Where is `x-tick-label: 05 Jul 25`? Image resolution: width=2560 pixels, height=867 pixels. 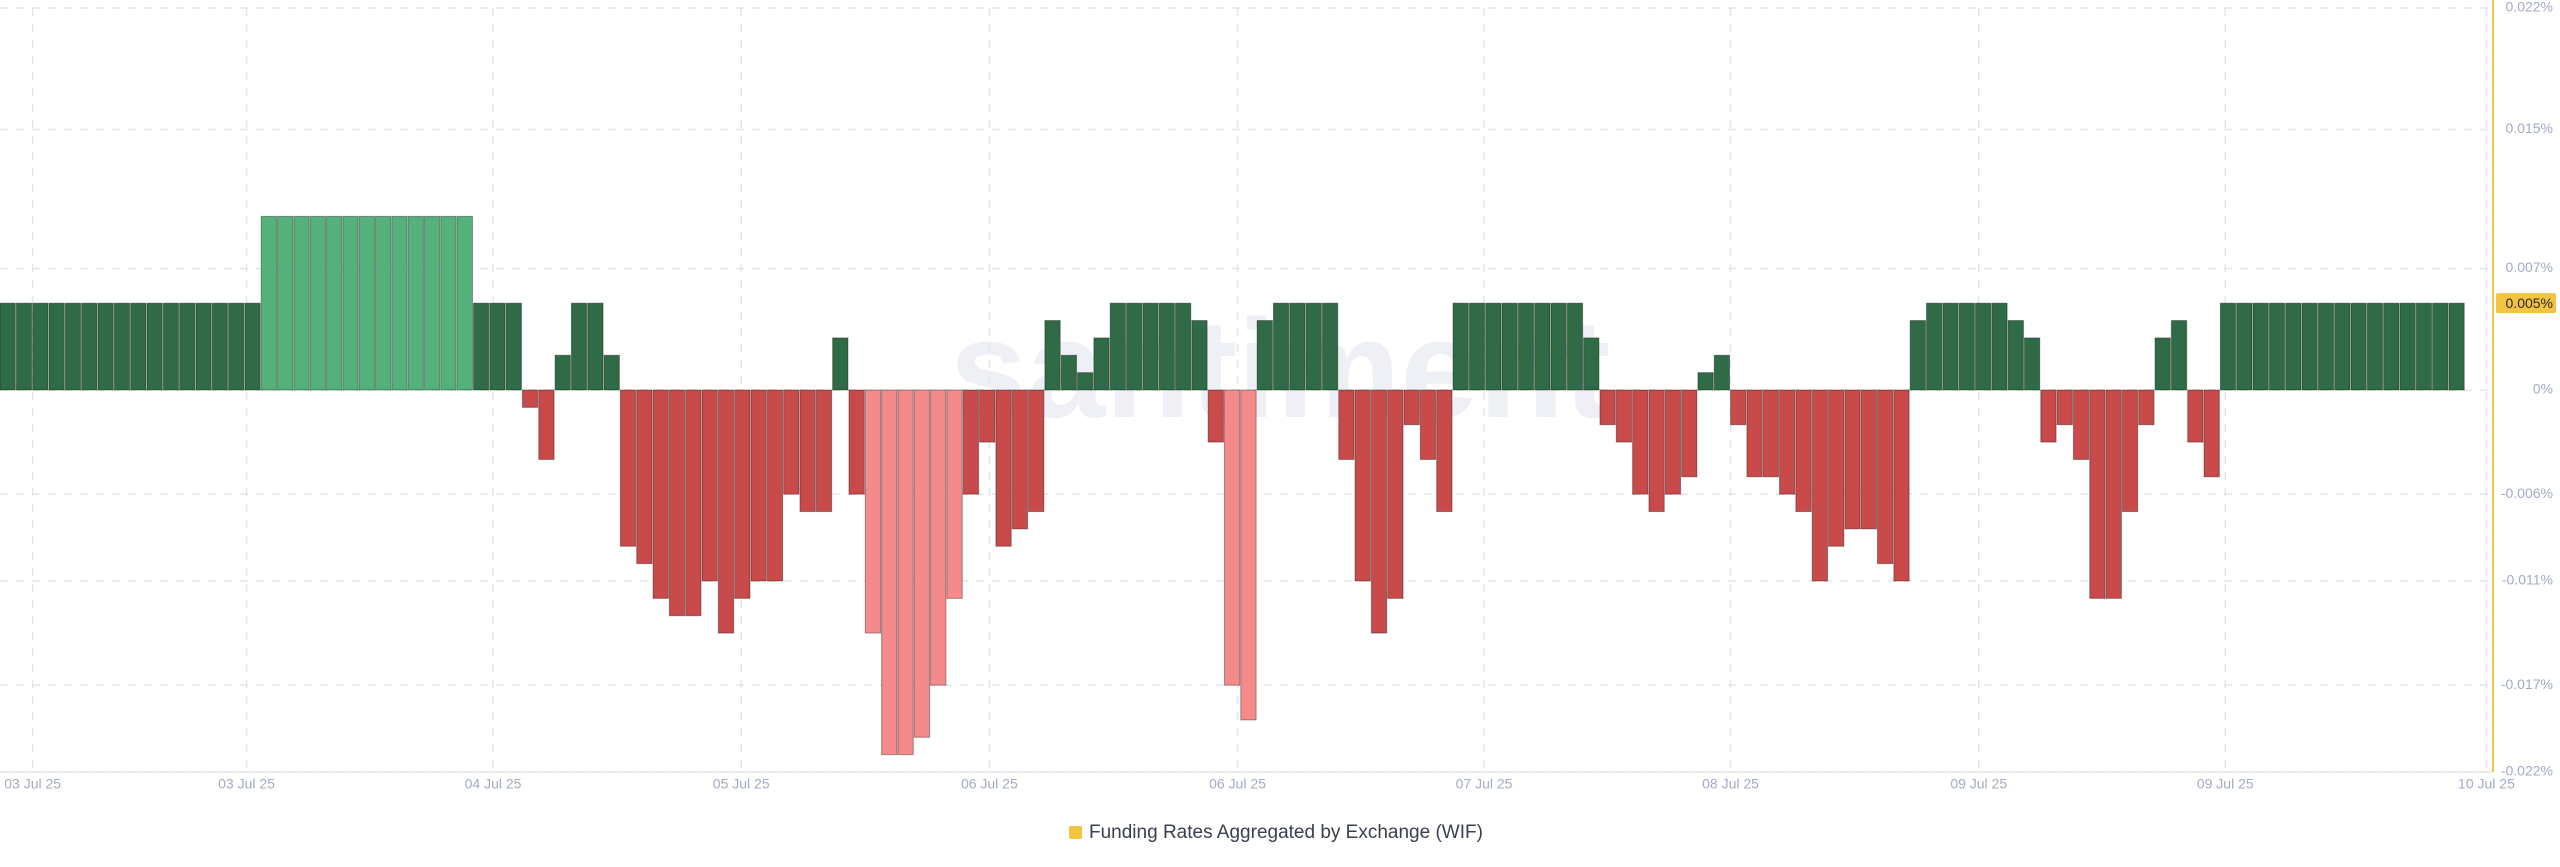
x-tick-label: 05 Jul 25 is located at coordinates (741, 784).